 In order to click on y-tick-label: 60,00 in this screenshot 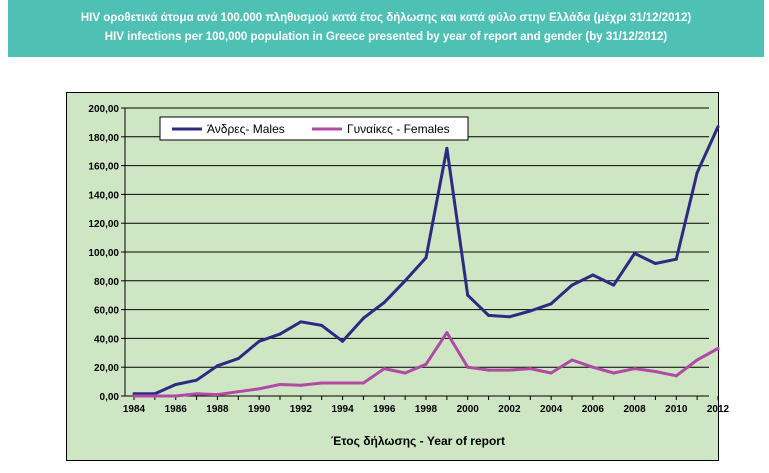, I will do `click(106, 311)`.